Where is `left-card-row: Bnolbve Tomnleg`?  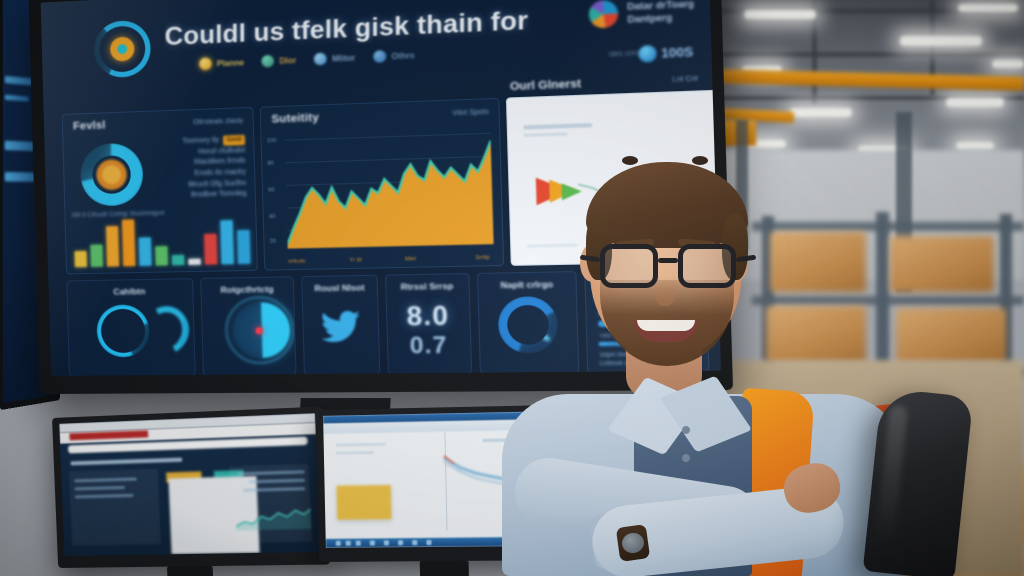 left-card-row: Bnolbve Tomnleg is located at coordinates (193, 196).